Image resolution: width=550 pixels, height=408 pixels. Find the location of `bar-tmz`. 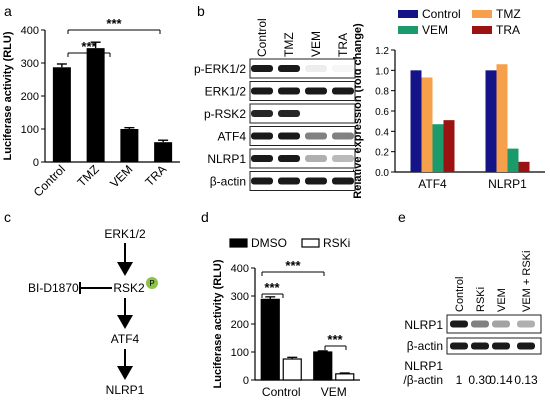

bar-tmz is located at coordinates (95, 105).